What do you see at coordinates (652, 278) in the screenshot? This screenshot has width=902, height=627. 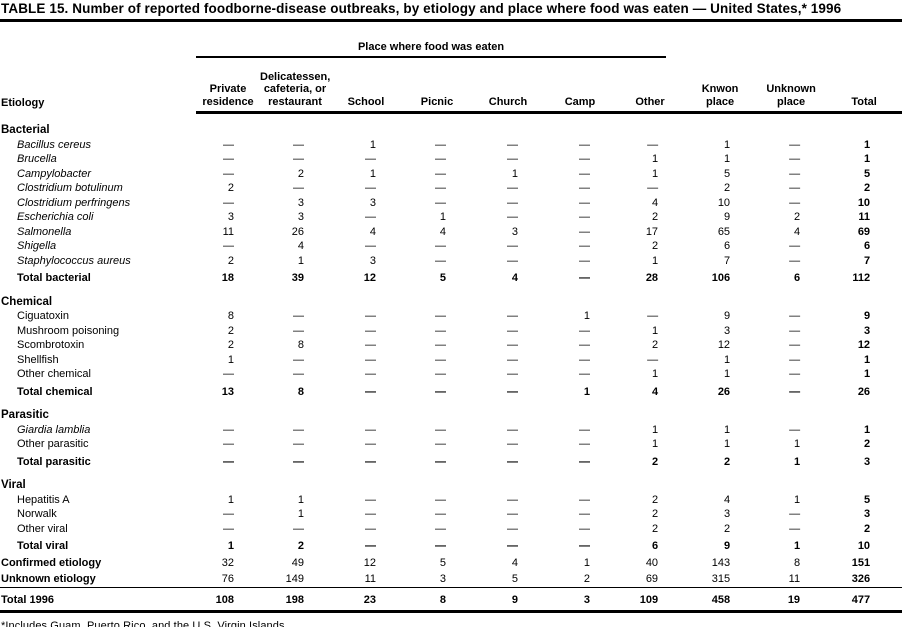 I see `value-cell: 28` at bounding box center [652, 278].